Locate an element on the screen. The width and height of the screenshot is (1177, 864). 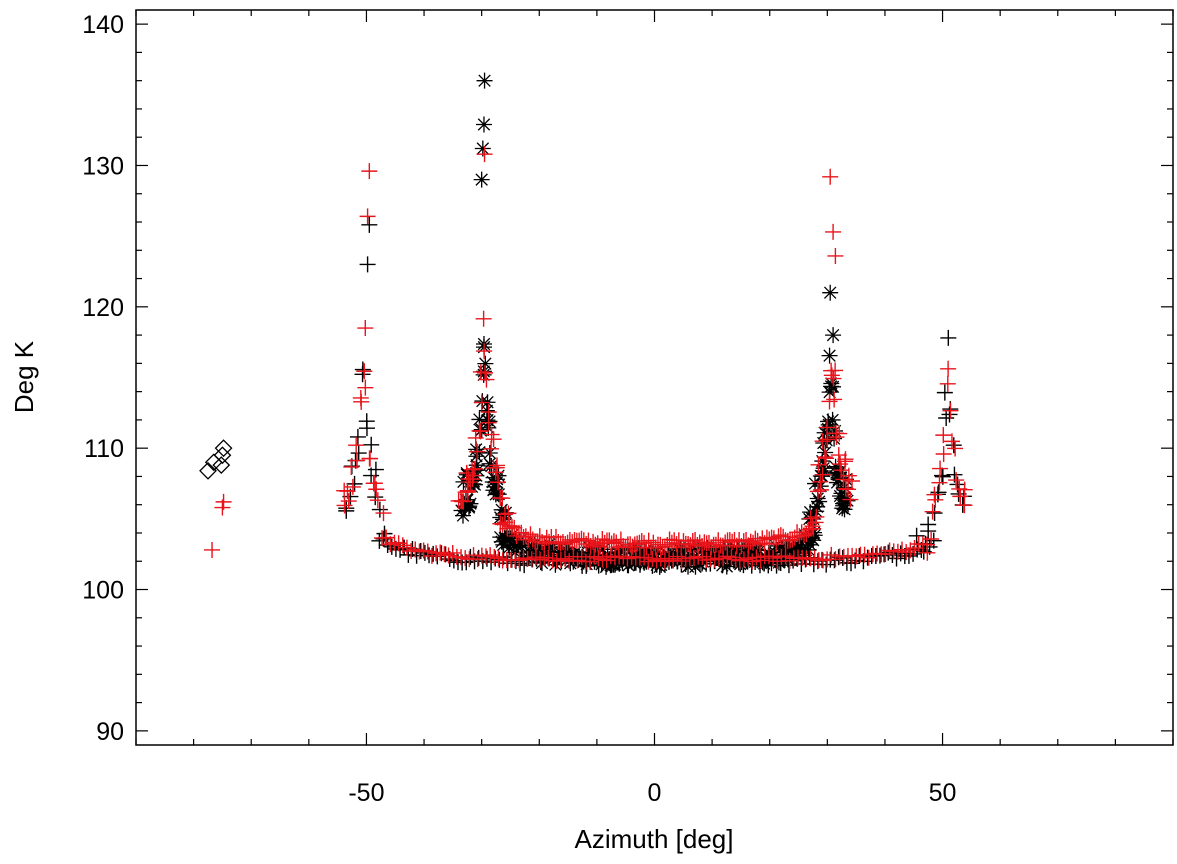
y-tick-label: 120 is located at coordinates (103, 308).